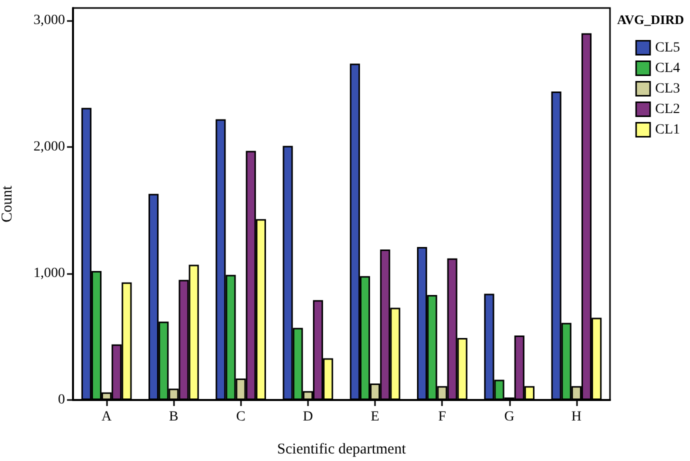 This screenshot has height=461, width=690. I want to click on y-tick-label: 2,000, so click(49, 147).